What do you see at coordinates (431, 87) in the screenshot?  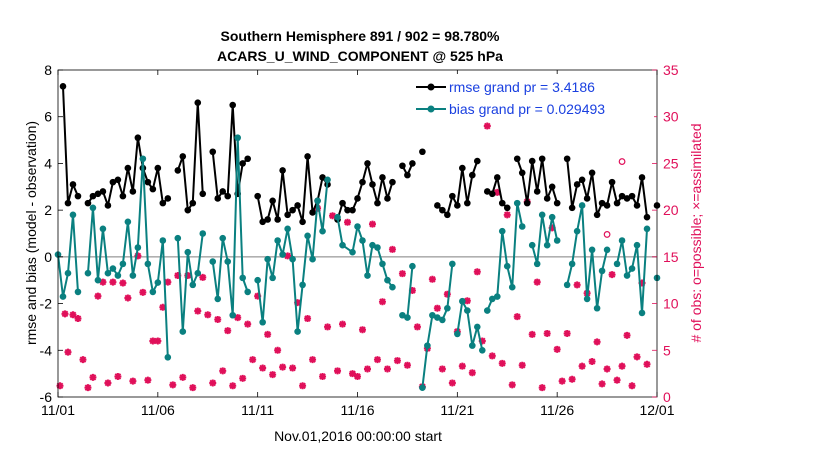 I see `legend-rmse-marker` at bounding box center [431, 87].